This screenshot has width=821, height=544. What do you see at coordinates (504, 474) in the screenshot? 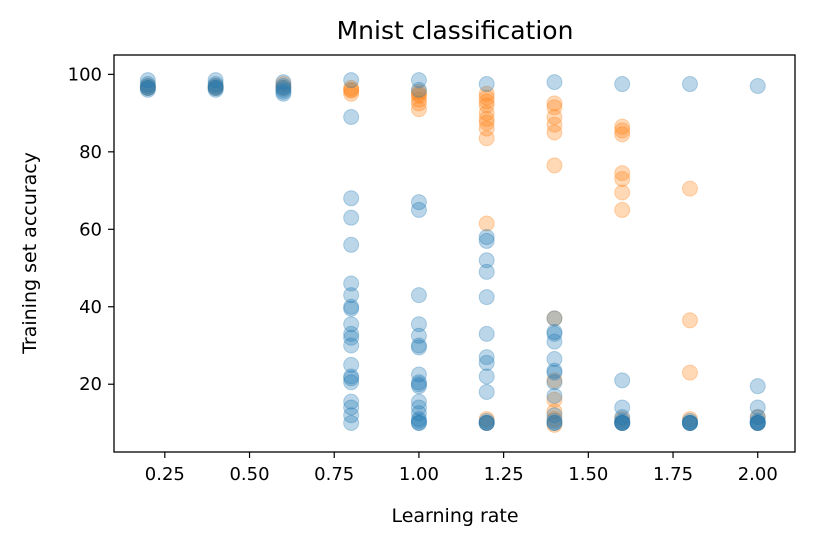
I see `x-tick-label: 1.25` at bounding box center [504, 474].